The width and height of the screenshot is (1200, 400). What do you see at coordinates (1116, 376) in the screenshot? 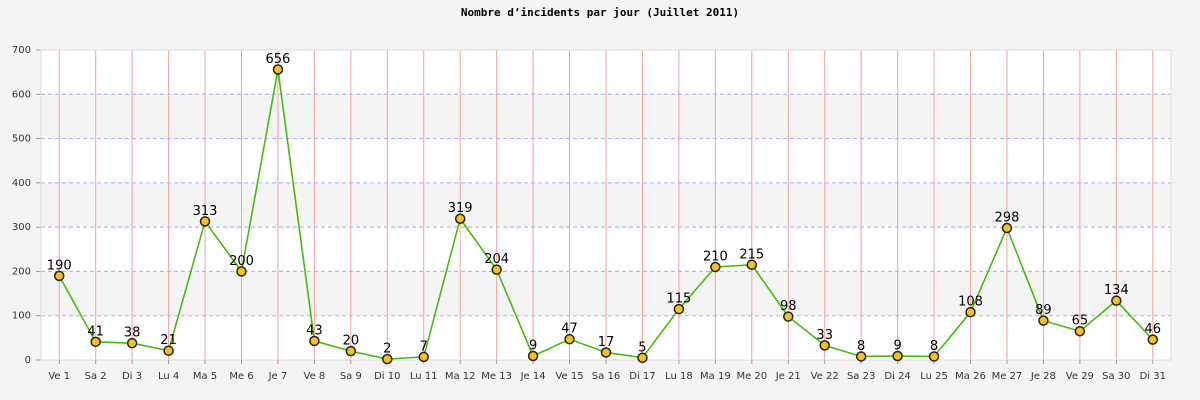
I see `x-tick-label: Sa 30` at bounding box center [1116, 376].